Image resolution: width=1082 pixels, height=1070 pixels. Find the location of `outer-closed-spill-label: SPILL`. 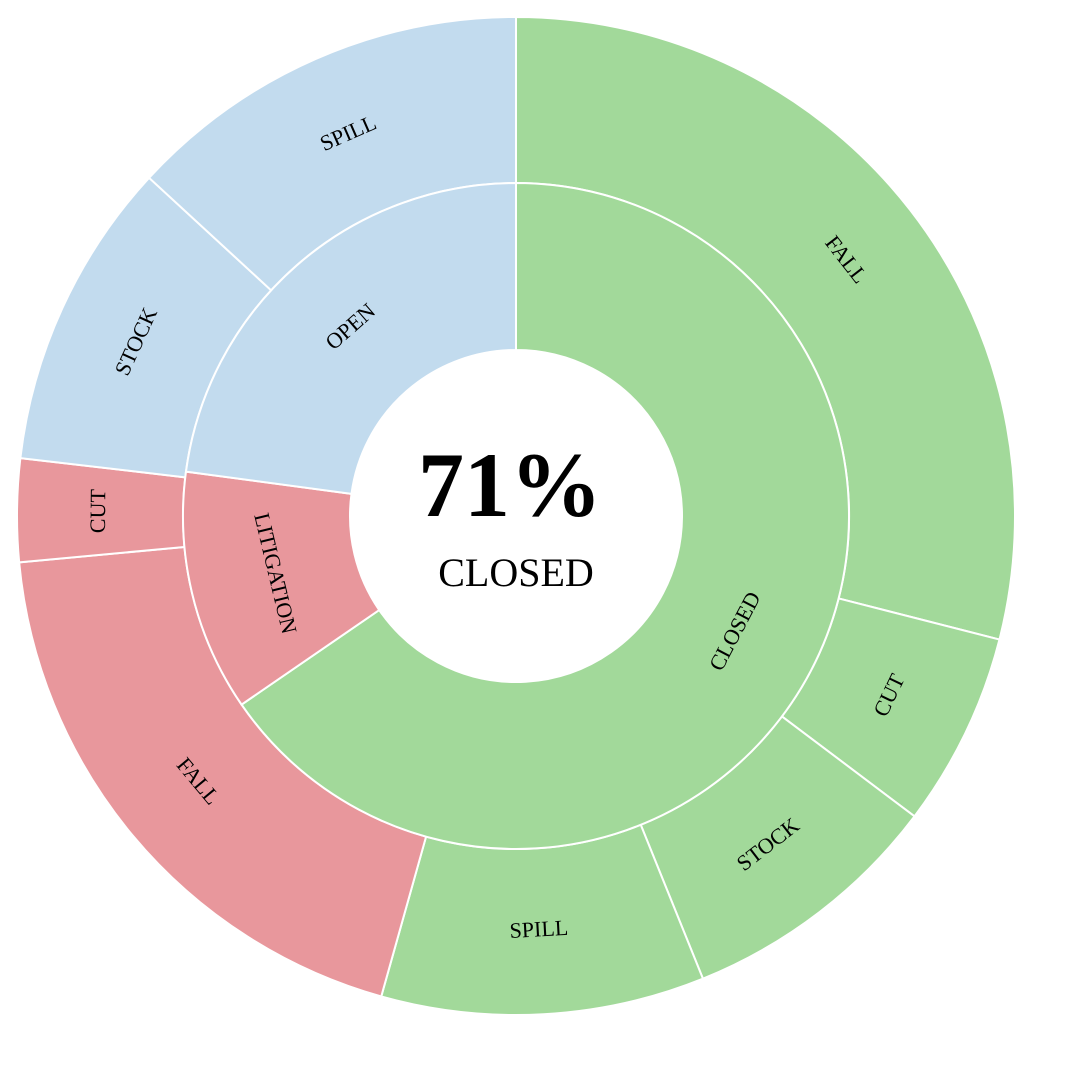

outer-closed-spill-label: SPILL is located at coordinates (539, 929).